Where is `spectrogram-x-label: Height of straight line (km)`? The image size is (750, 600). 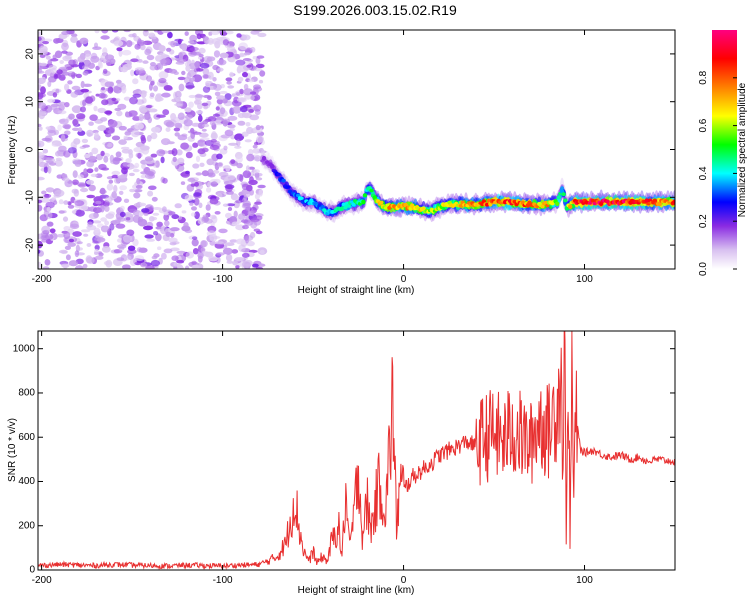 spectrogram-x-label: Height of straight line (km) is located at coordinates (356, 290).